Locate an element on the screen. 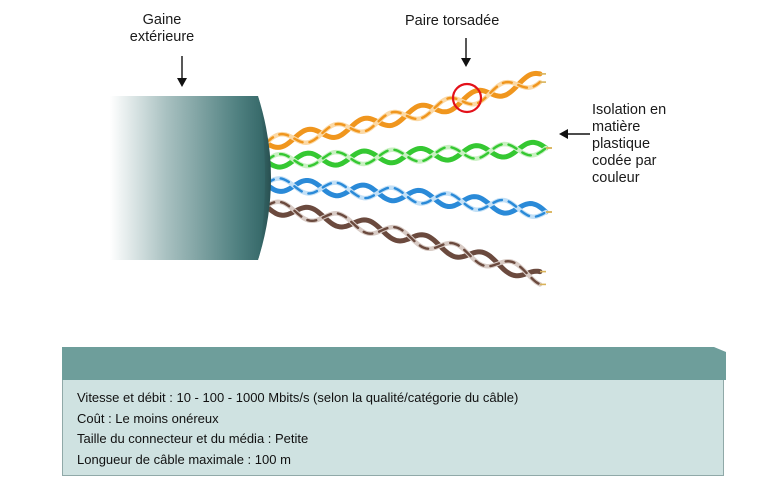 The height and width of the screenshot is (488, 760). jacket-arrow is located at coordinates (182, 71).